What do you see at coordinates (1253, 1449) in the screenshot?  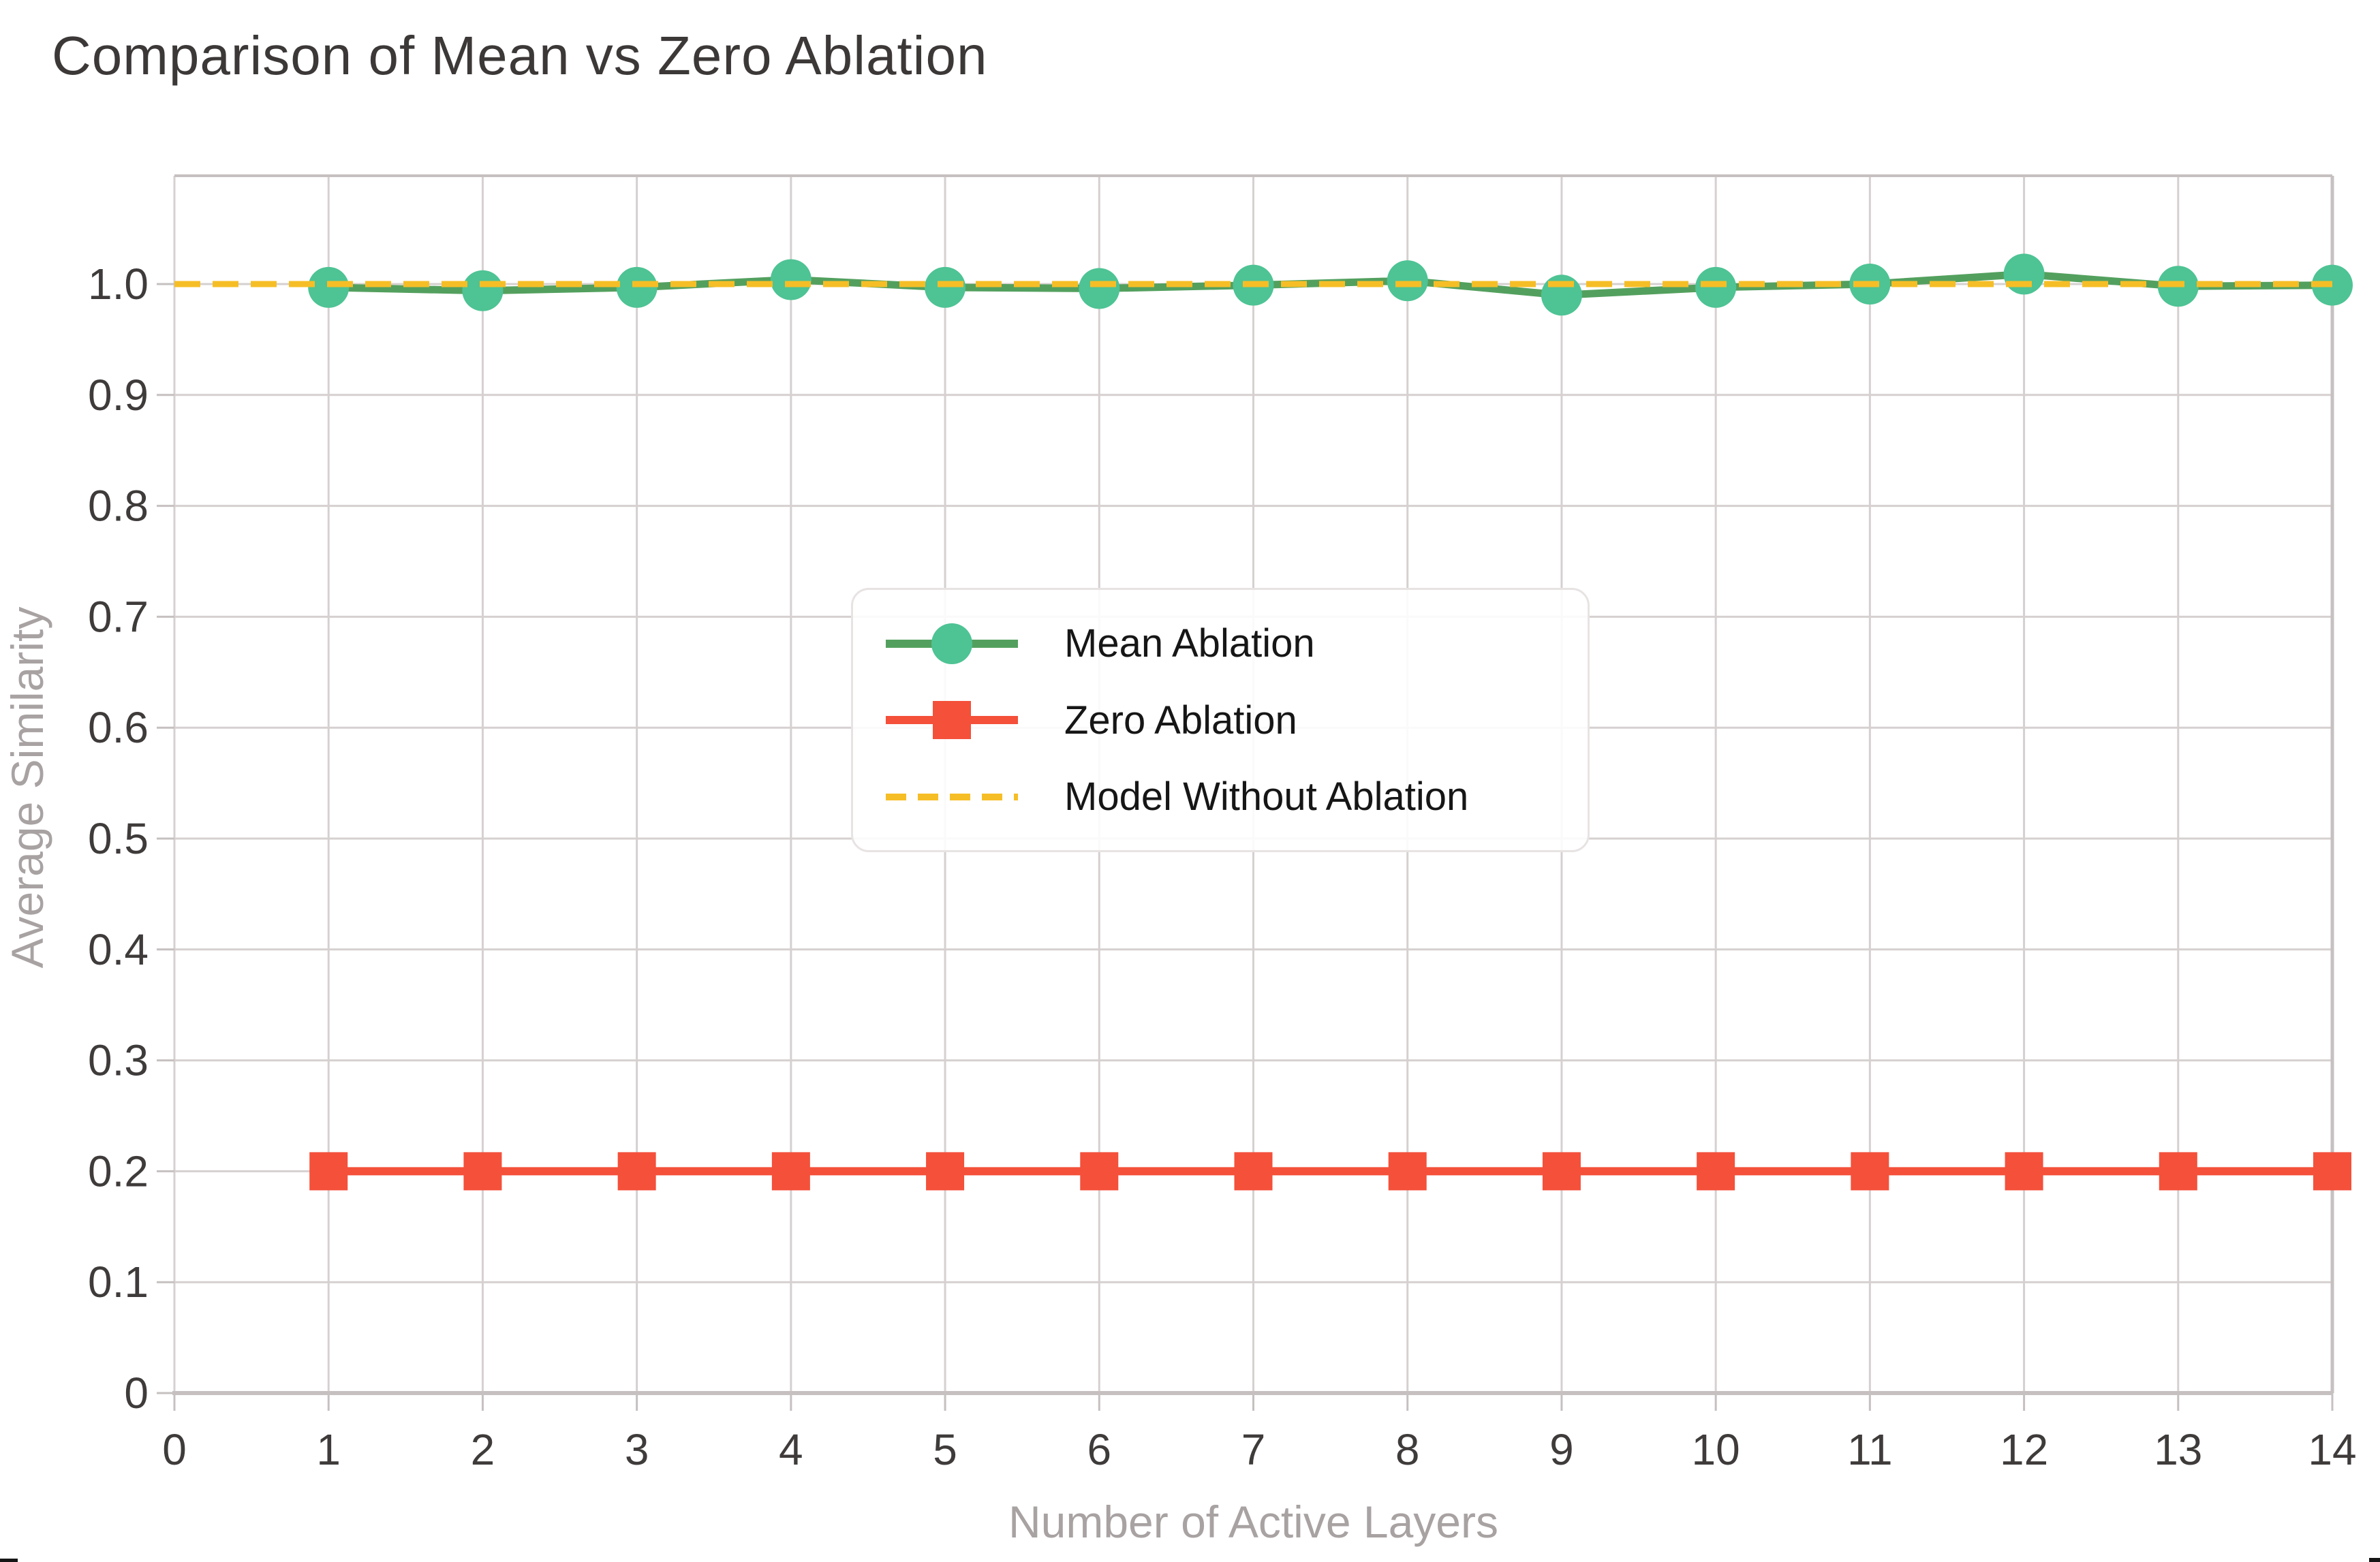 I see `x-tick-label: 7` at bounding box center [1253, 1449].